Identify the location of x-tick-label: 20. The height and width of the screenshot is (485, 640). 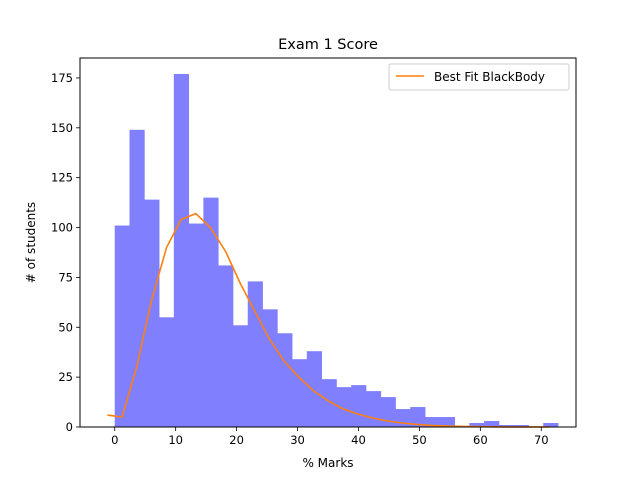
(236, 440).